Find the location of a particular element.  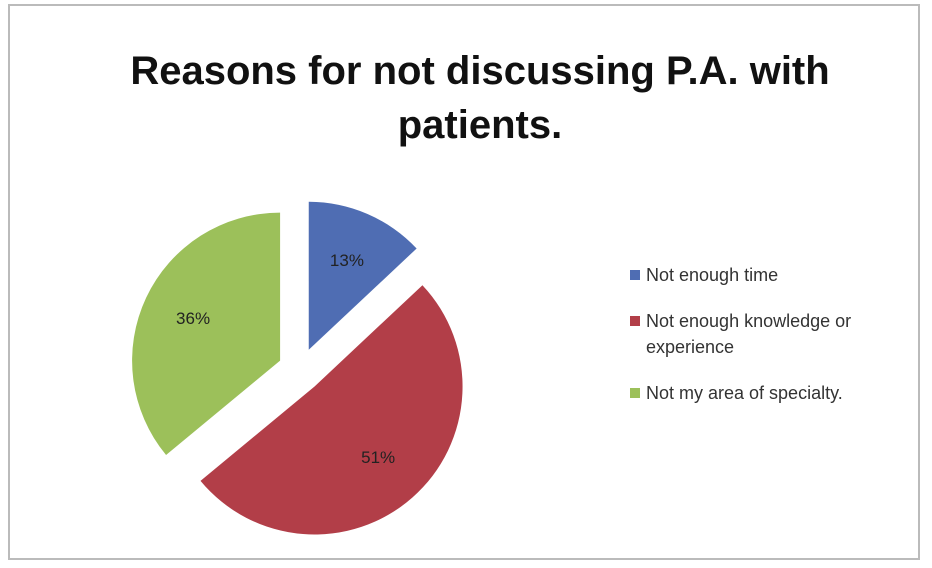

legend-label: Not my area of specialty. is located at coordinates (744, 393).